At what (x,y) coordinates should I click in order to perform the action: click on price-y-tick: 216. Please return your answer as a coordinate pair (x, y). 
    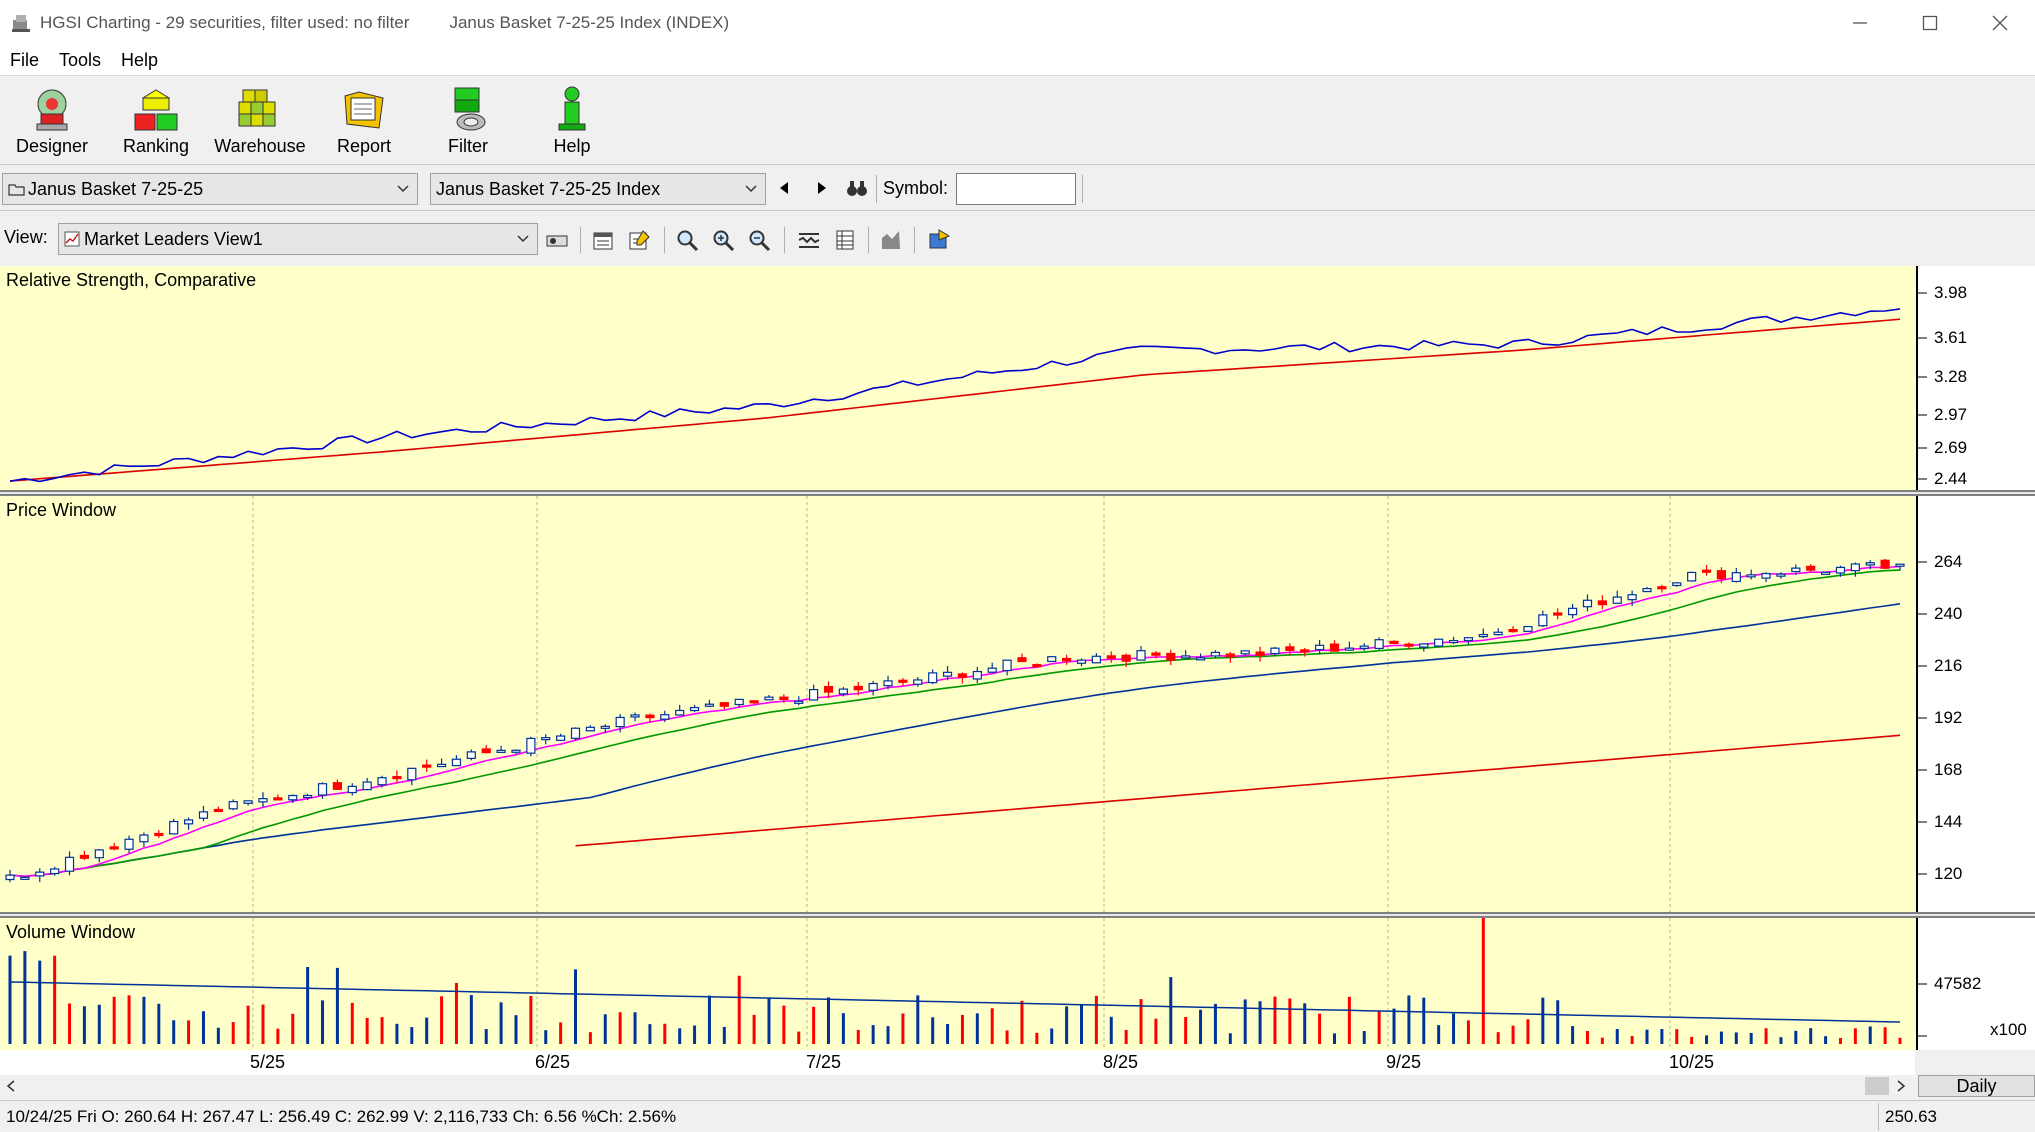
    Looking at the image, I should click on (1948, 665).